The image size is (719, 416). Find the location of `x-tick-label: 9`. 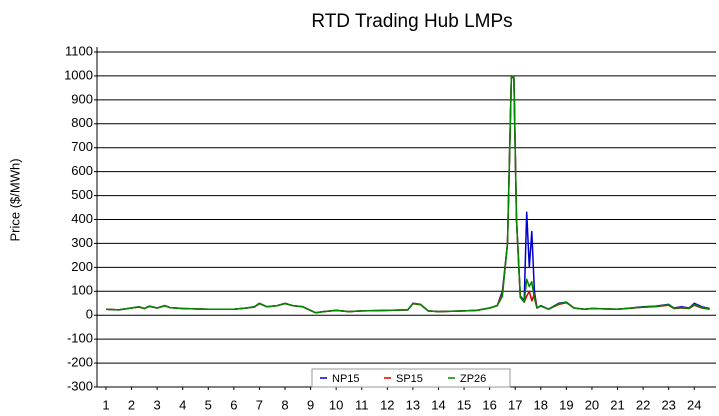

x-tick-label: 9 is located at coordinates (310, 404).